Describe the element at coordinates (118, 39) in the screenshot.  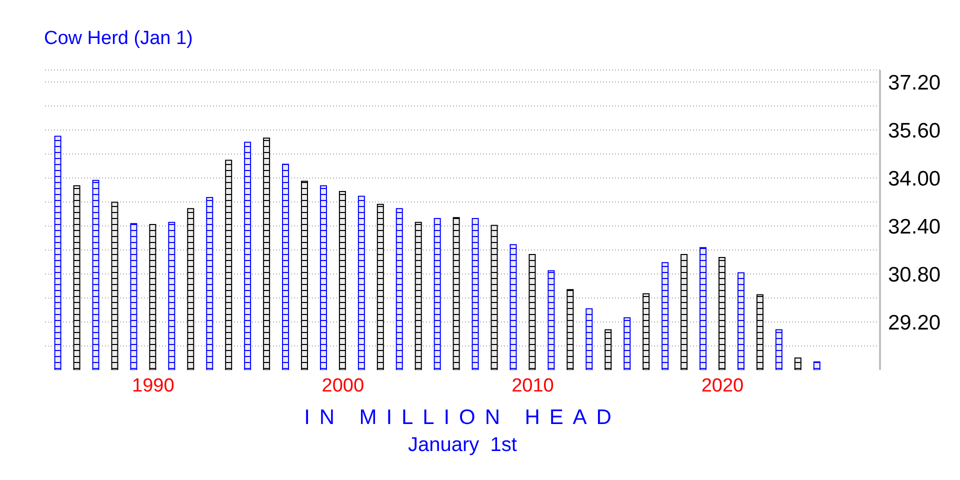
I see `chart-title: Cow Herd (Jan 1)` at that location.